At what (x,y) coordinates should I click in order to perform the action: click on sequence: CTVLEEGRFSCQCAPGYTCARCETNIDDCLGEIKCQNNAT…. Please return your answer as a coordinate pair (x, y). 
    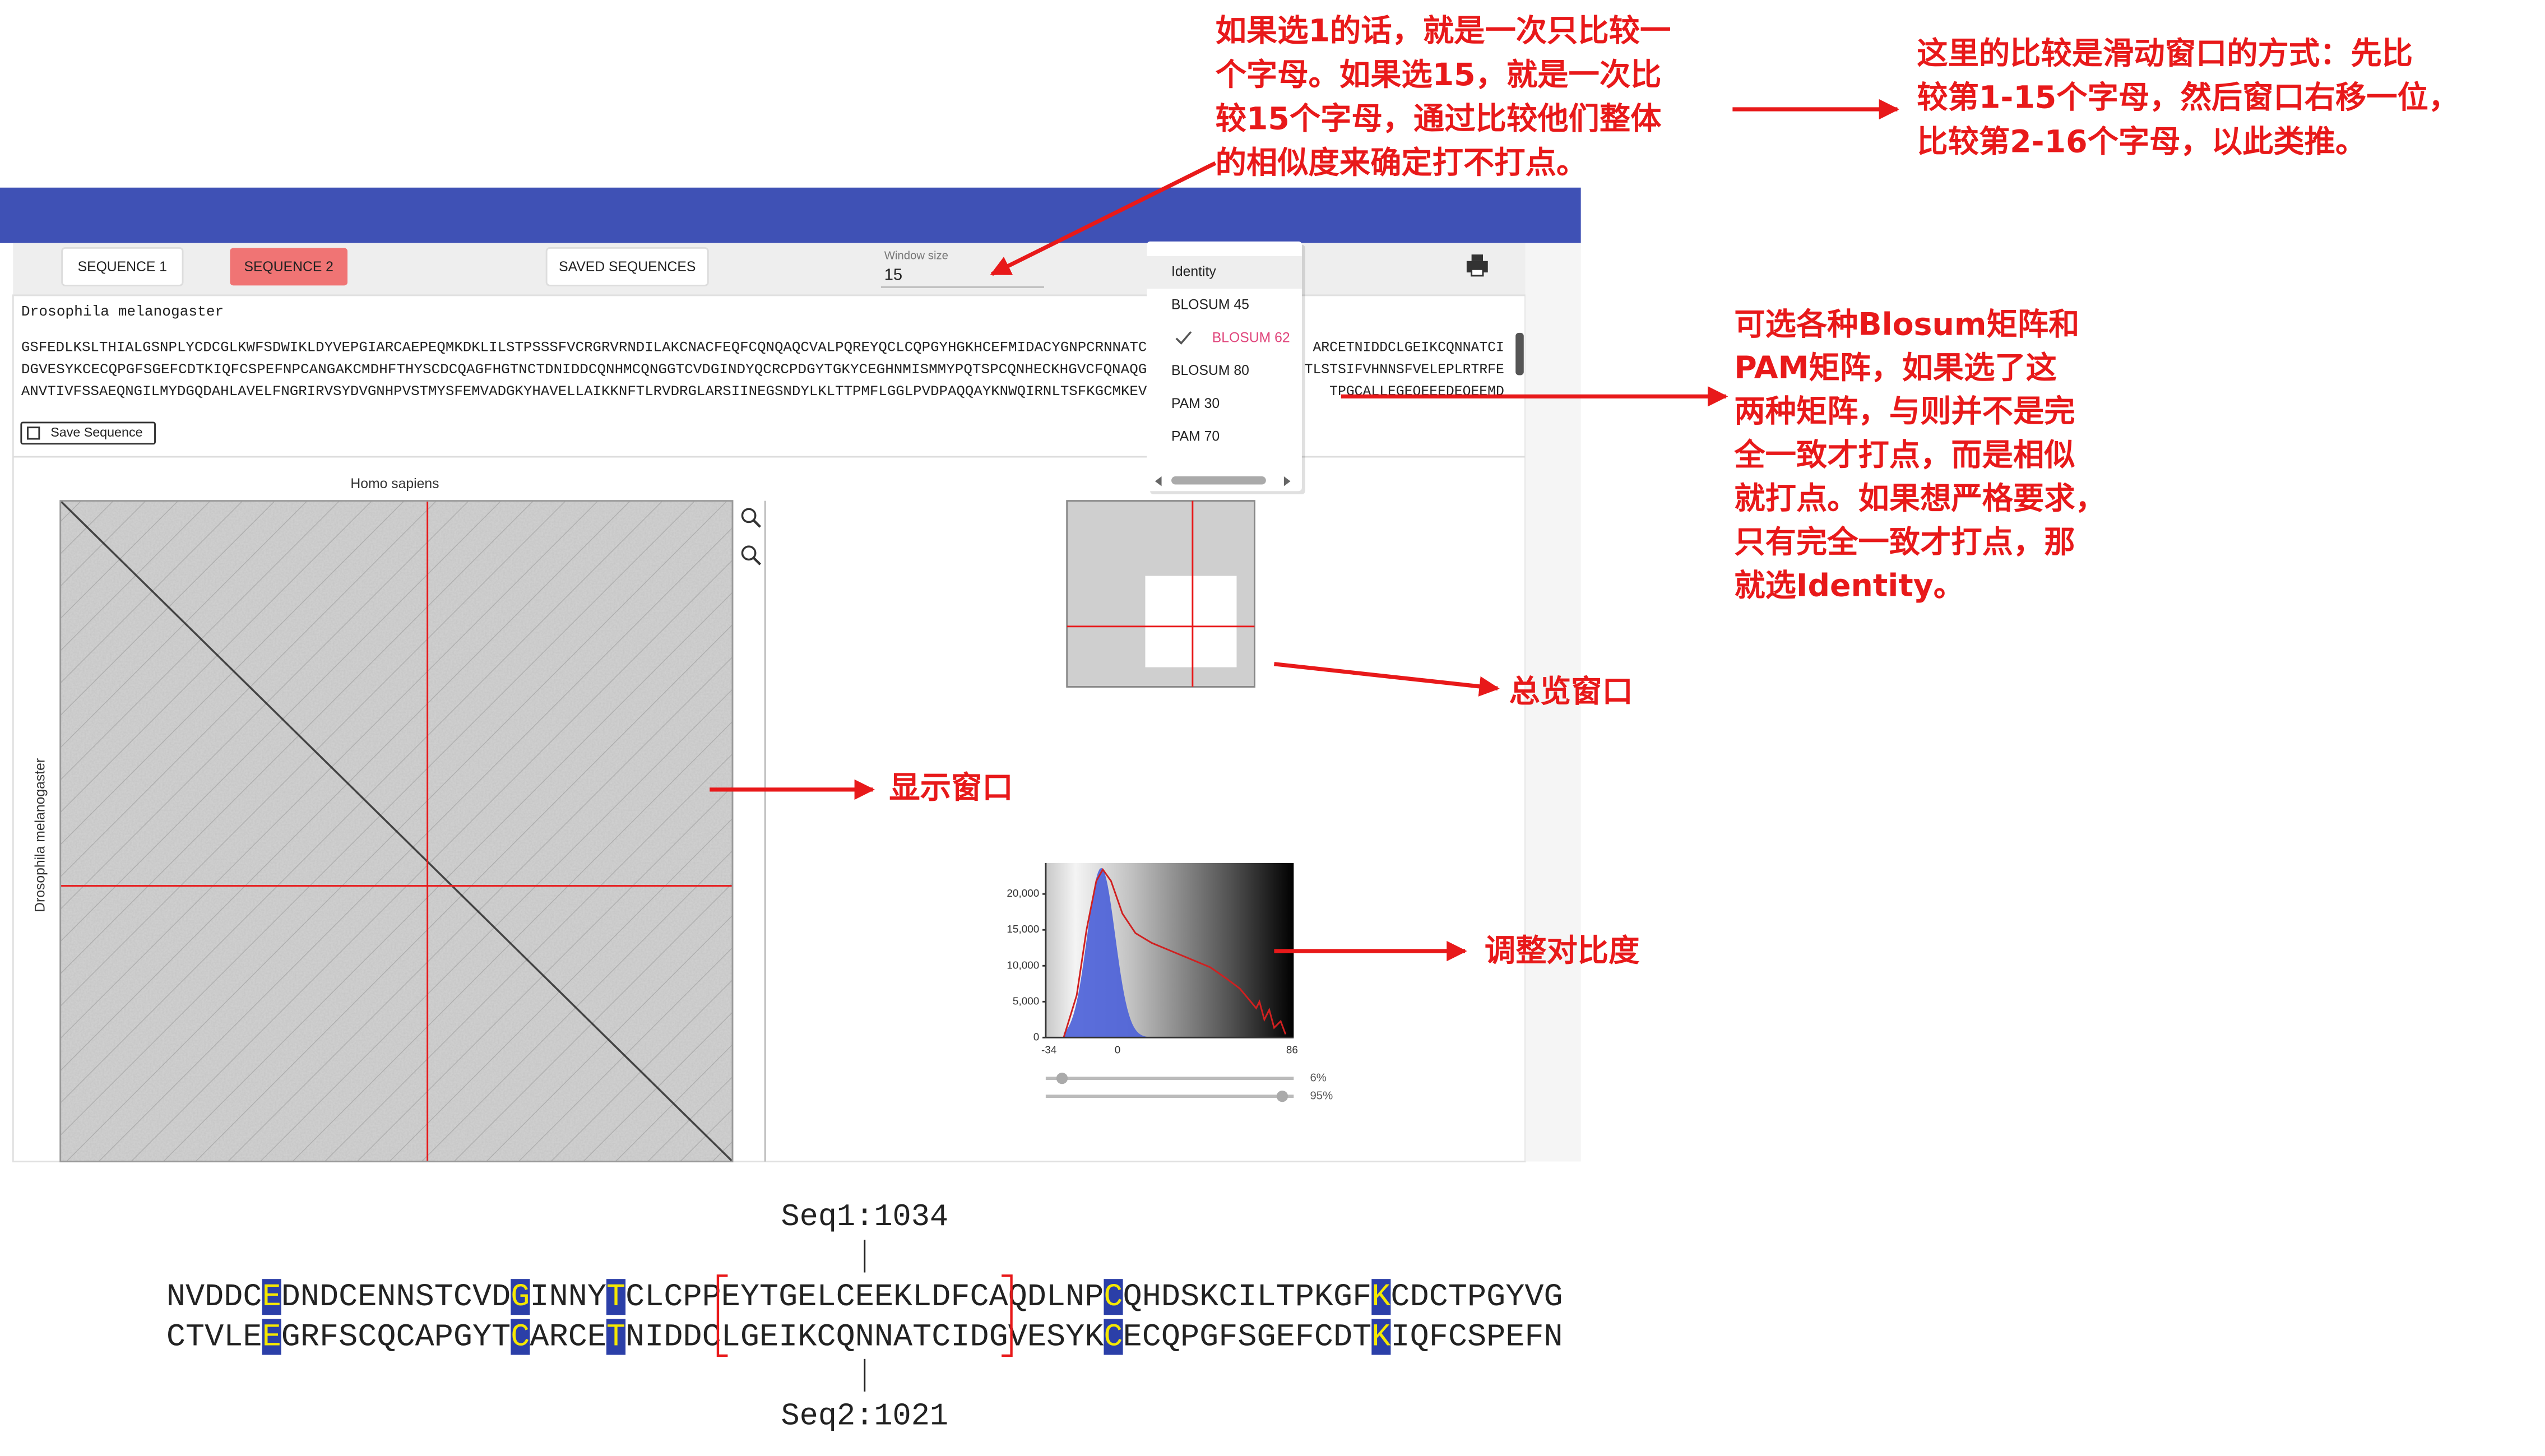
    Looking at the image, I should click on (864, 1338).